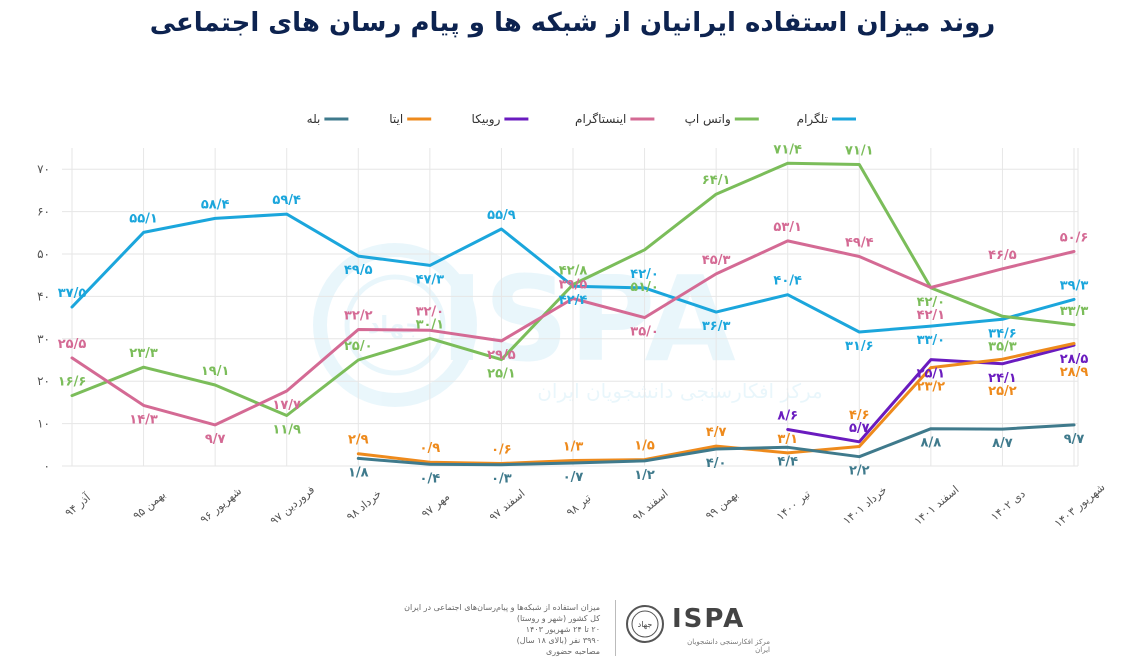 The width and height of the screenshot is (1145, 667). Describe the element at coordinates (72, 293) in the screenshot. I see `data-label: ۳۷/۵` at that location.